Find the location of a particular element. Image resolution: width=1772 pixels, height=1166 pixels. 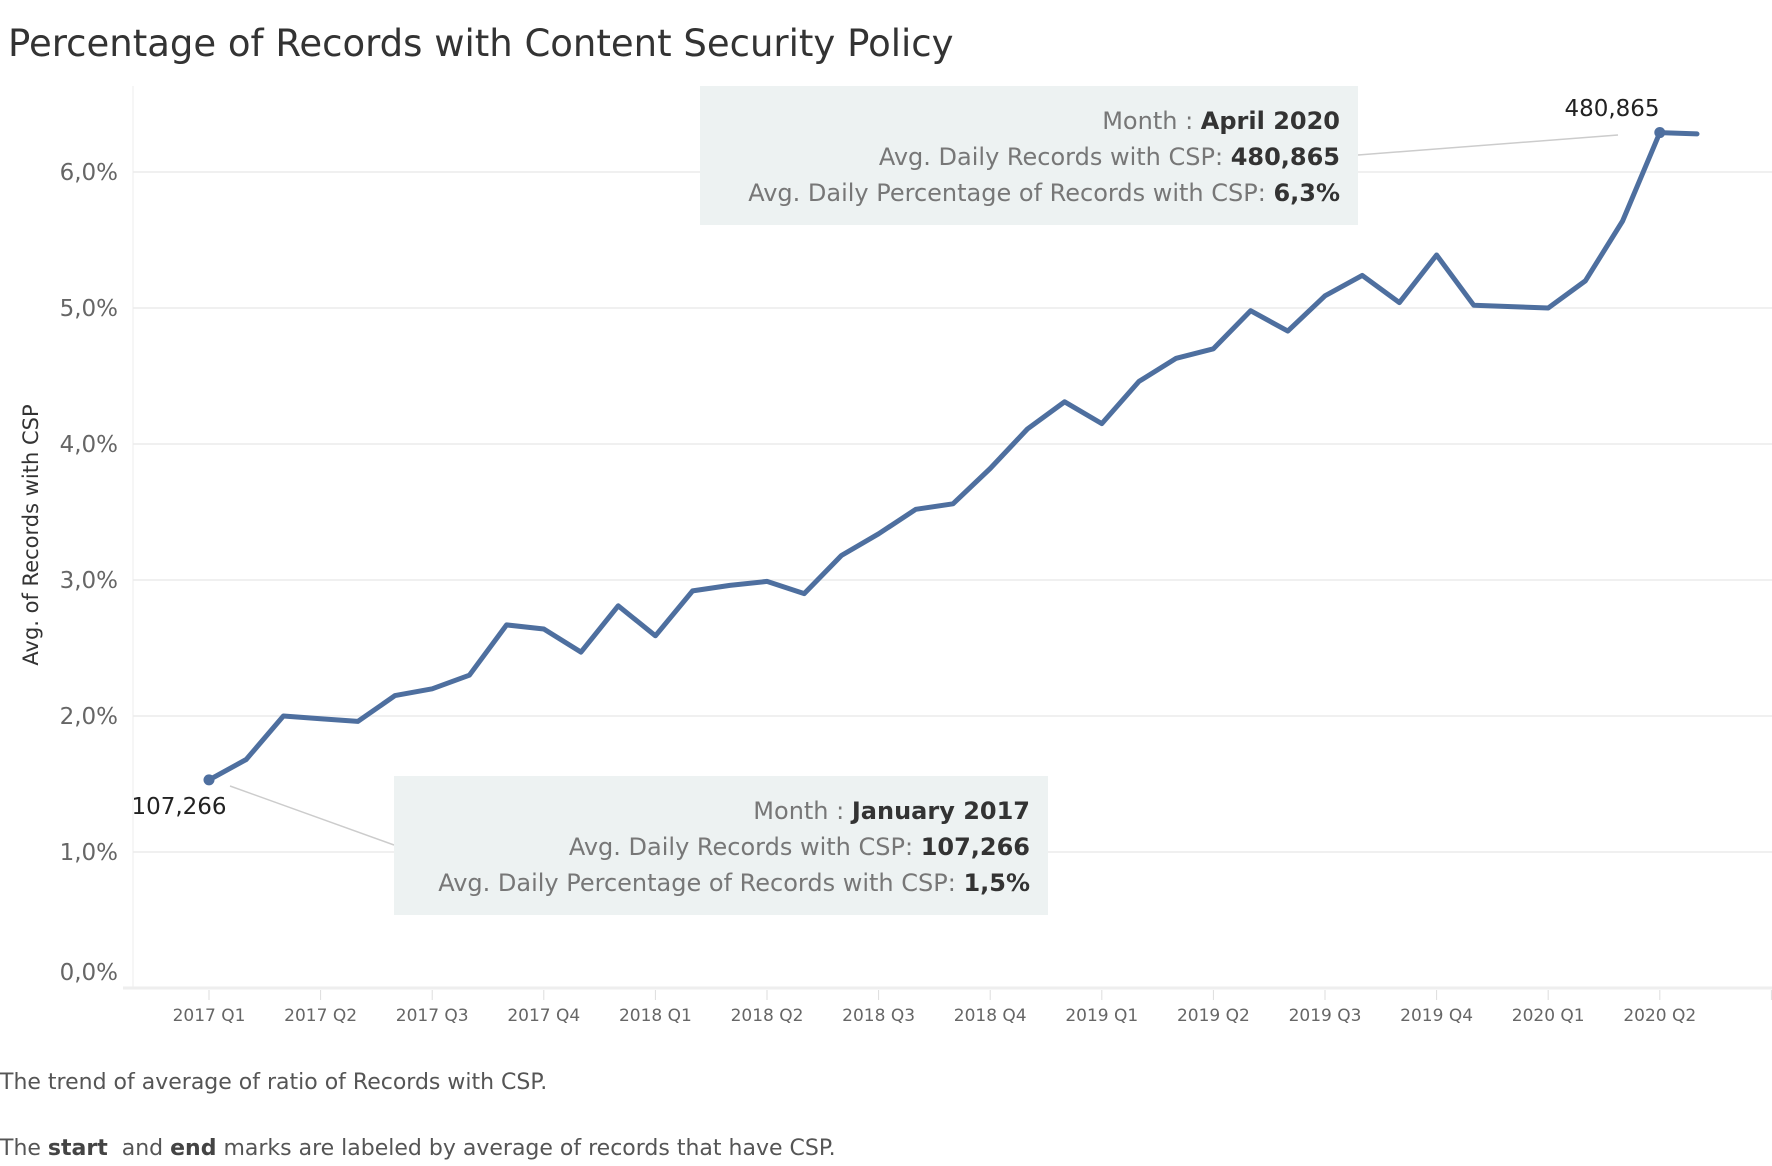

x-tick-label: 2018 Q4 is located at coordinates (990, 1016).